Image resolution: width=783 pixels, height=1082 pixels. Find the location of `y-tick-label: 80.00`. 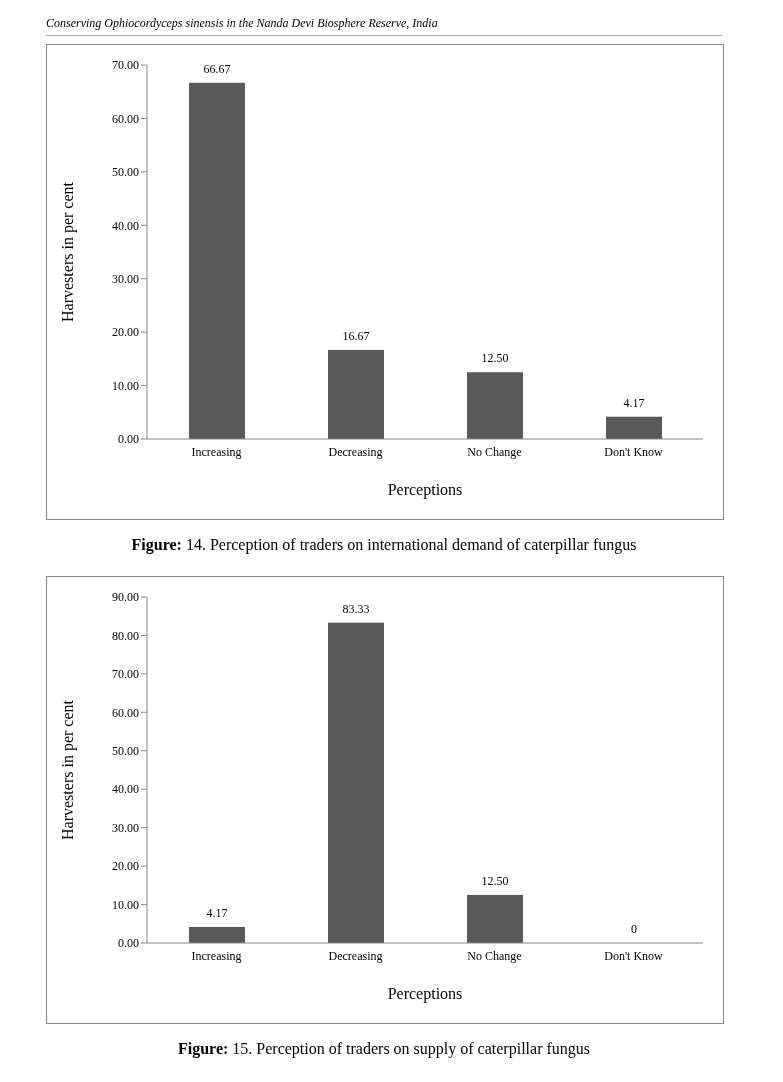

y-tick-label: 80.00 is located at coordinates (125, 635).